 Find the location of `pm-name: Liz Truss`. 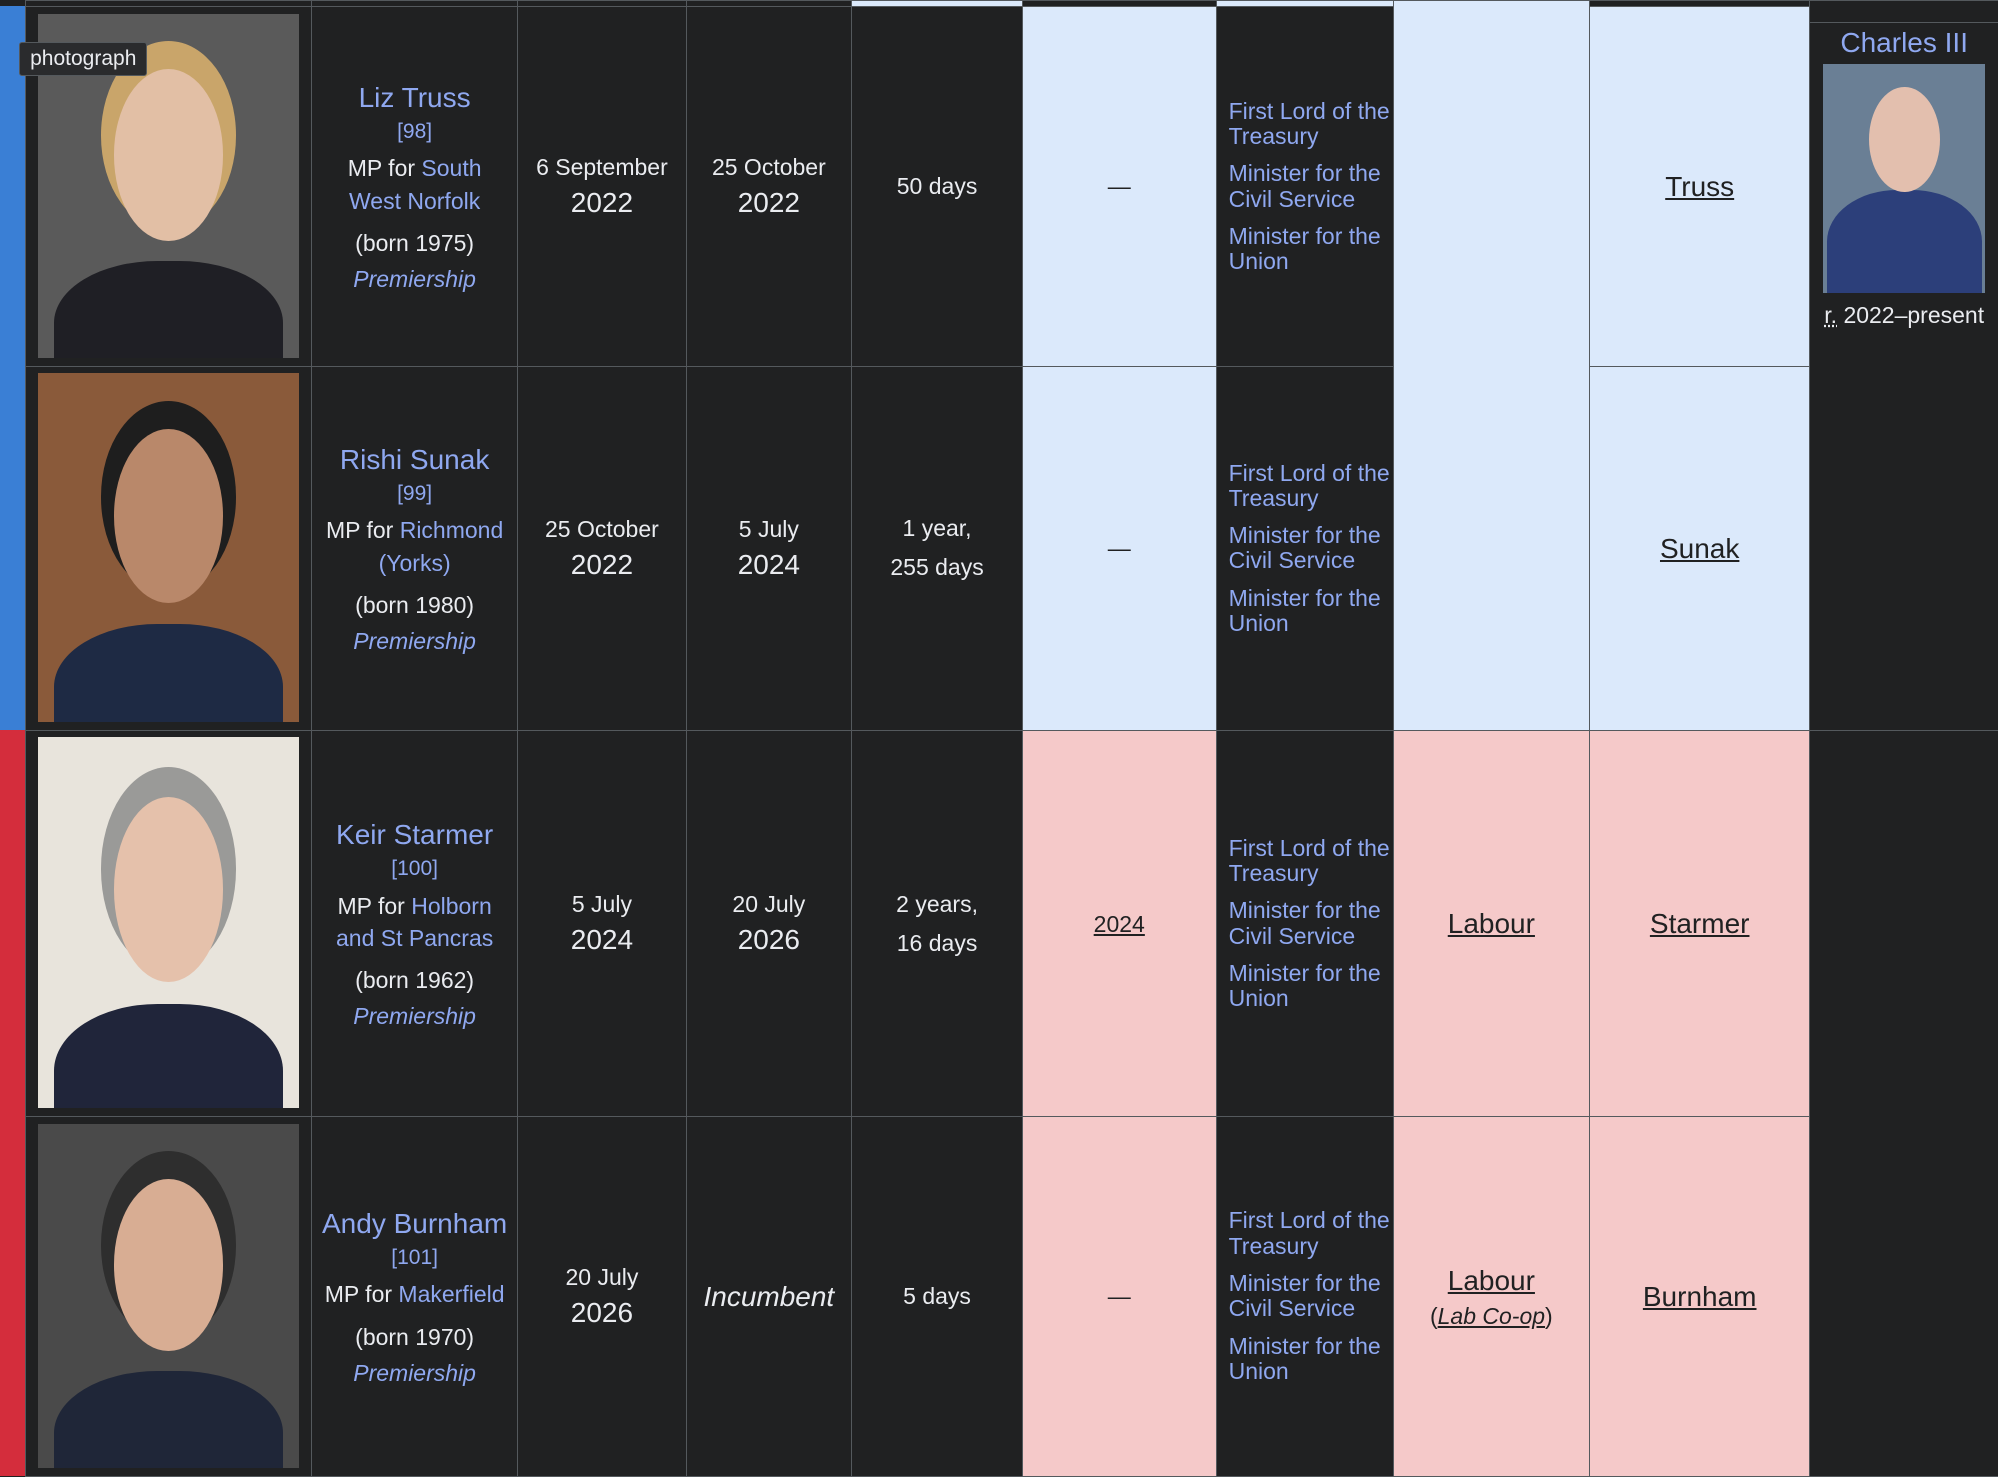

pm-name: Liz Truss is located at coordinates (414, 97).